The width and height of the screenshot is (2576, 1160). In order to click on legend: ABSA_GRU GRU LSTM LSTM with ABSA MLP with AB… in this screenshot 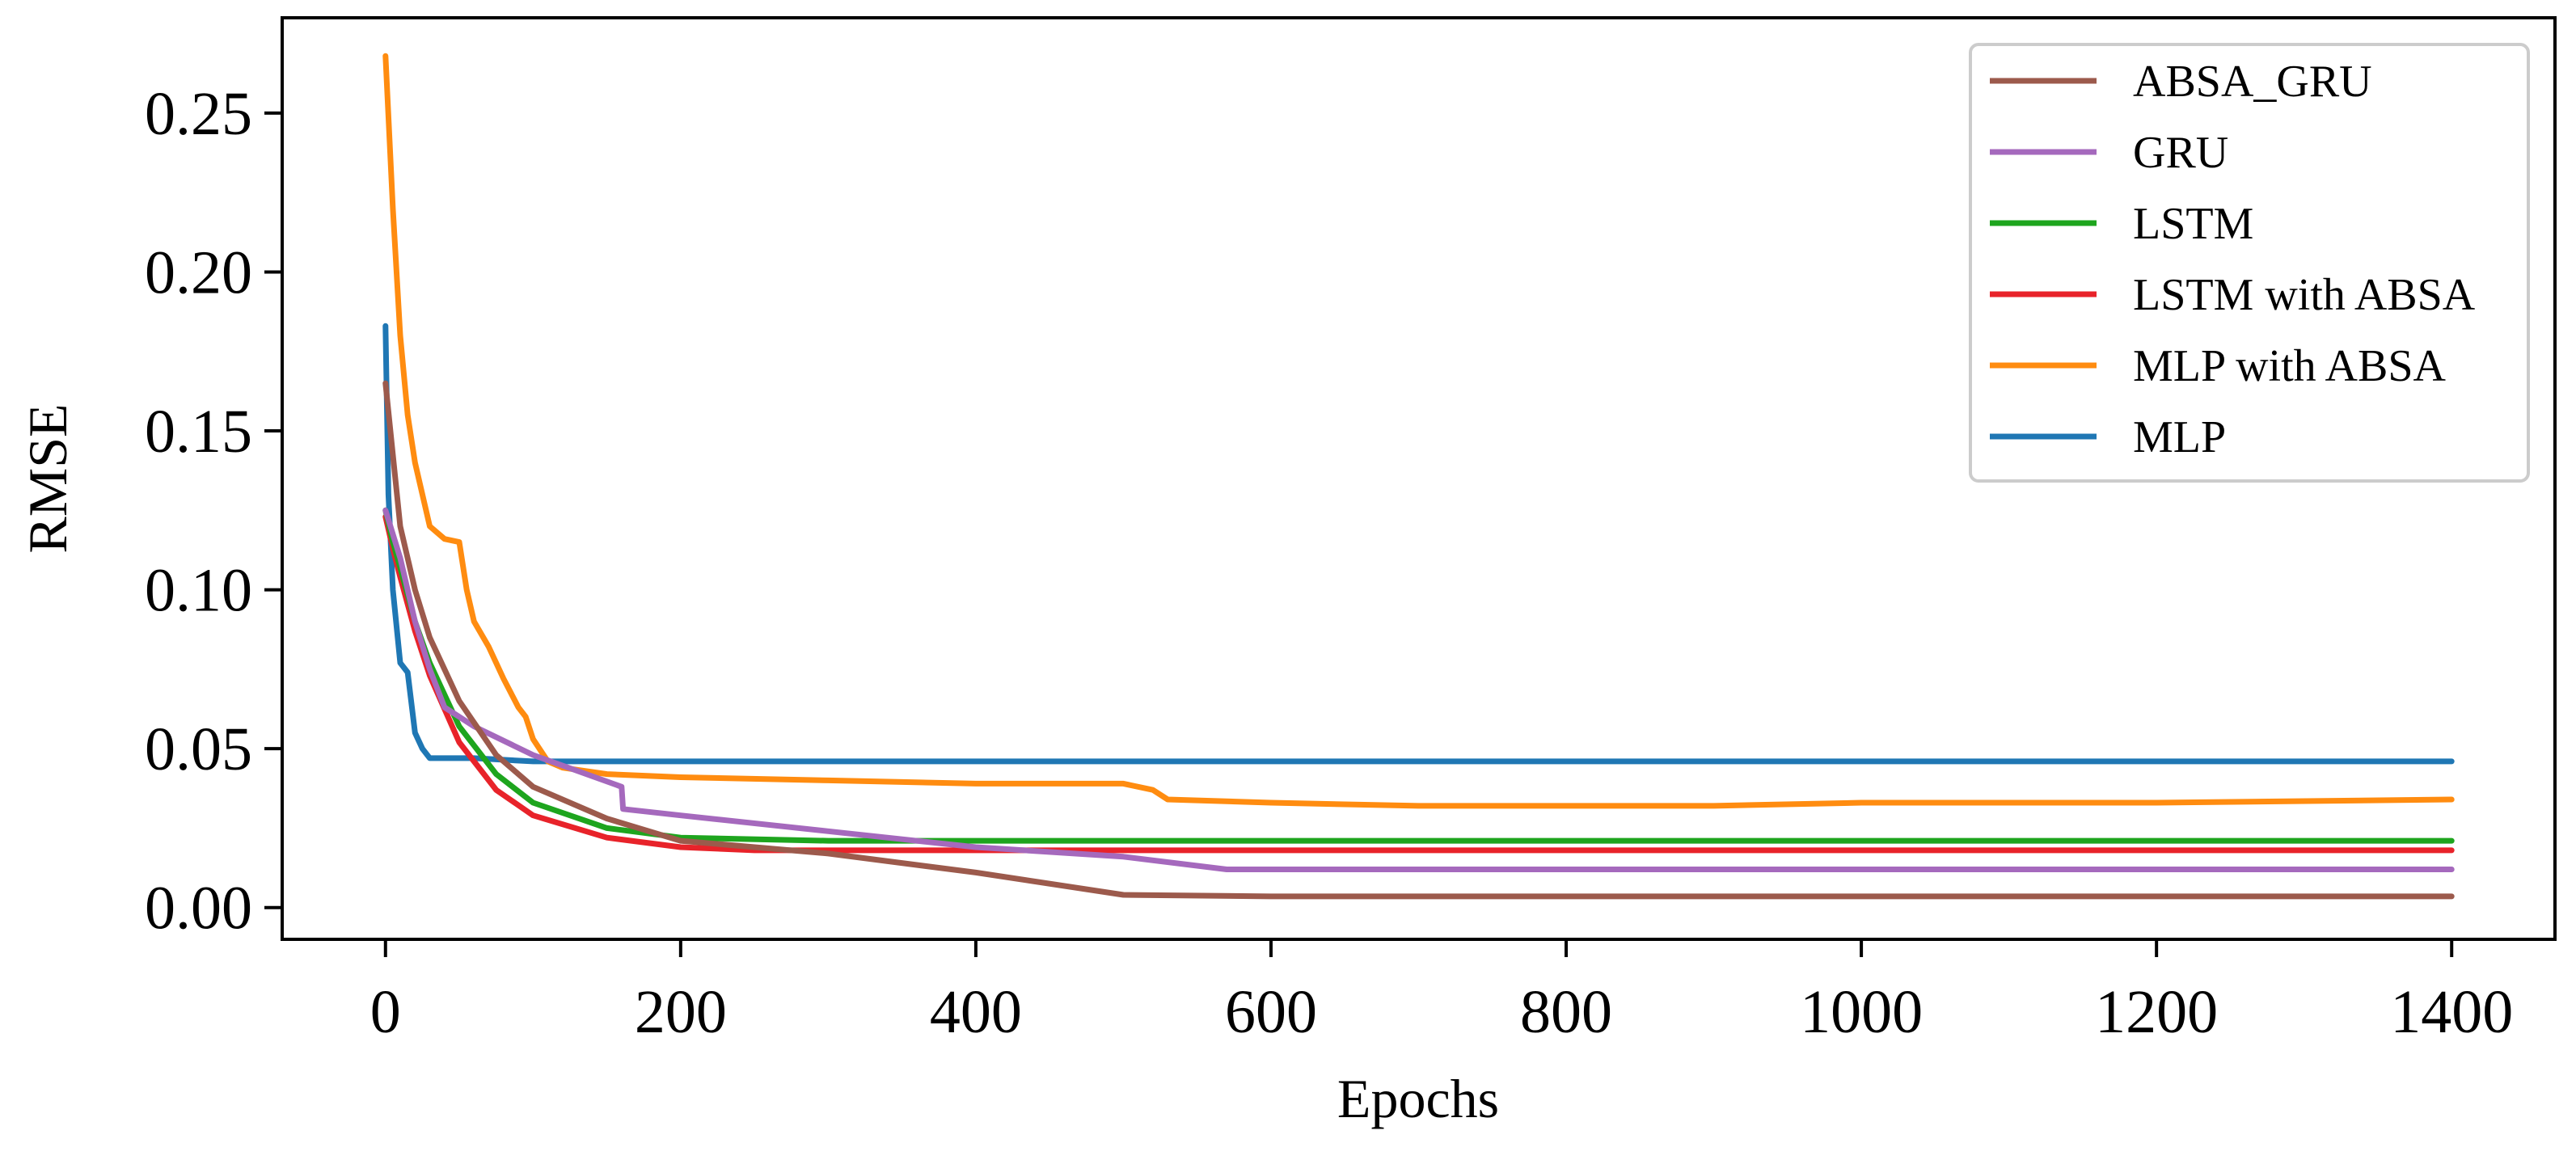, I will do `click(2249, 263)`.